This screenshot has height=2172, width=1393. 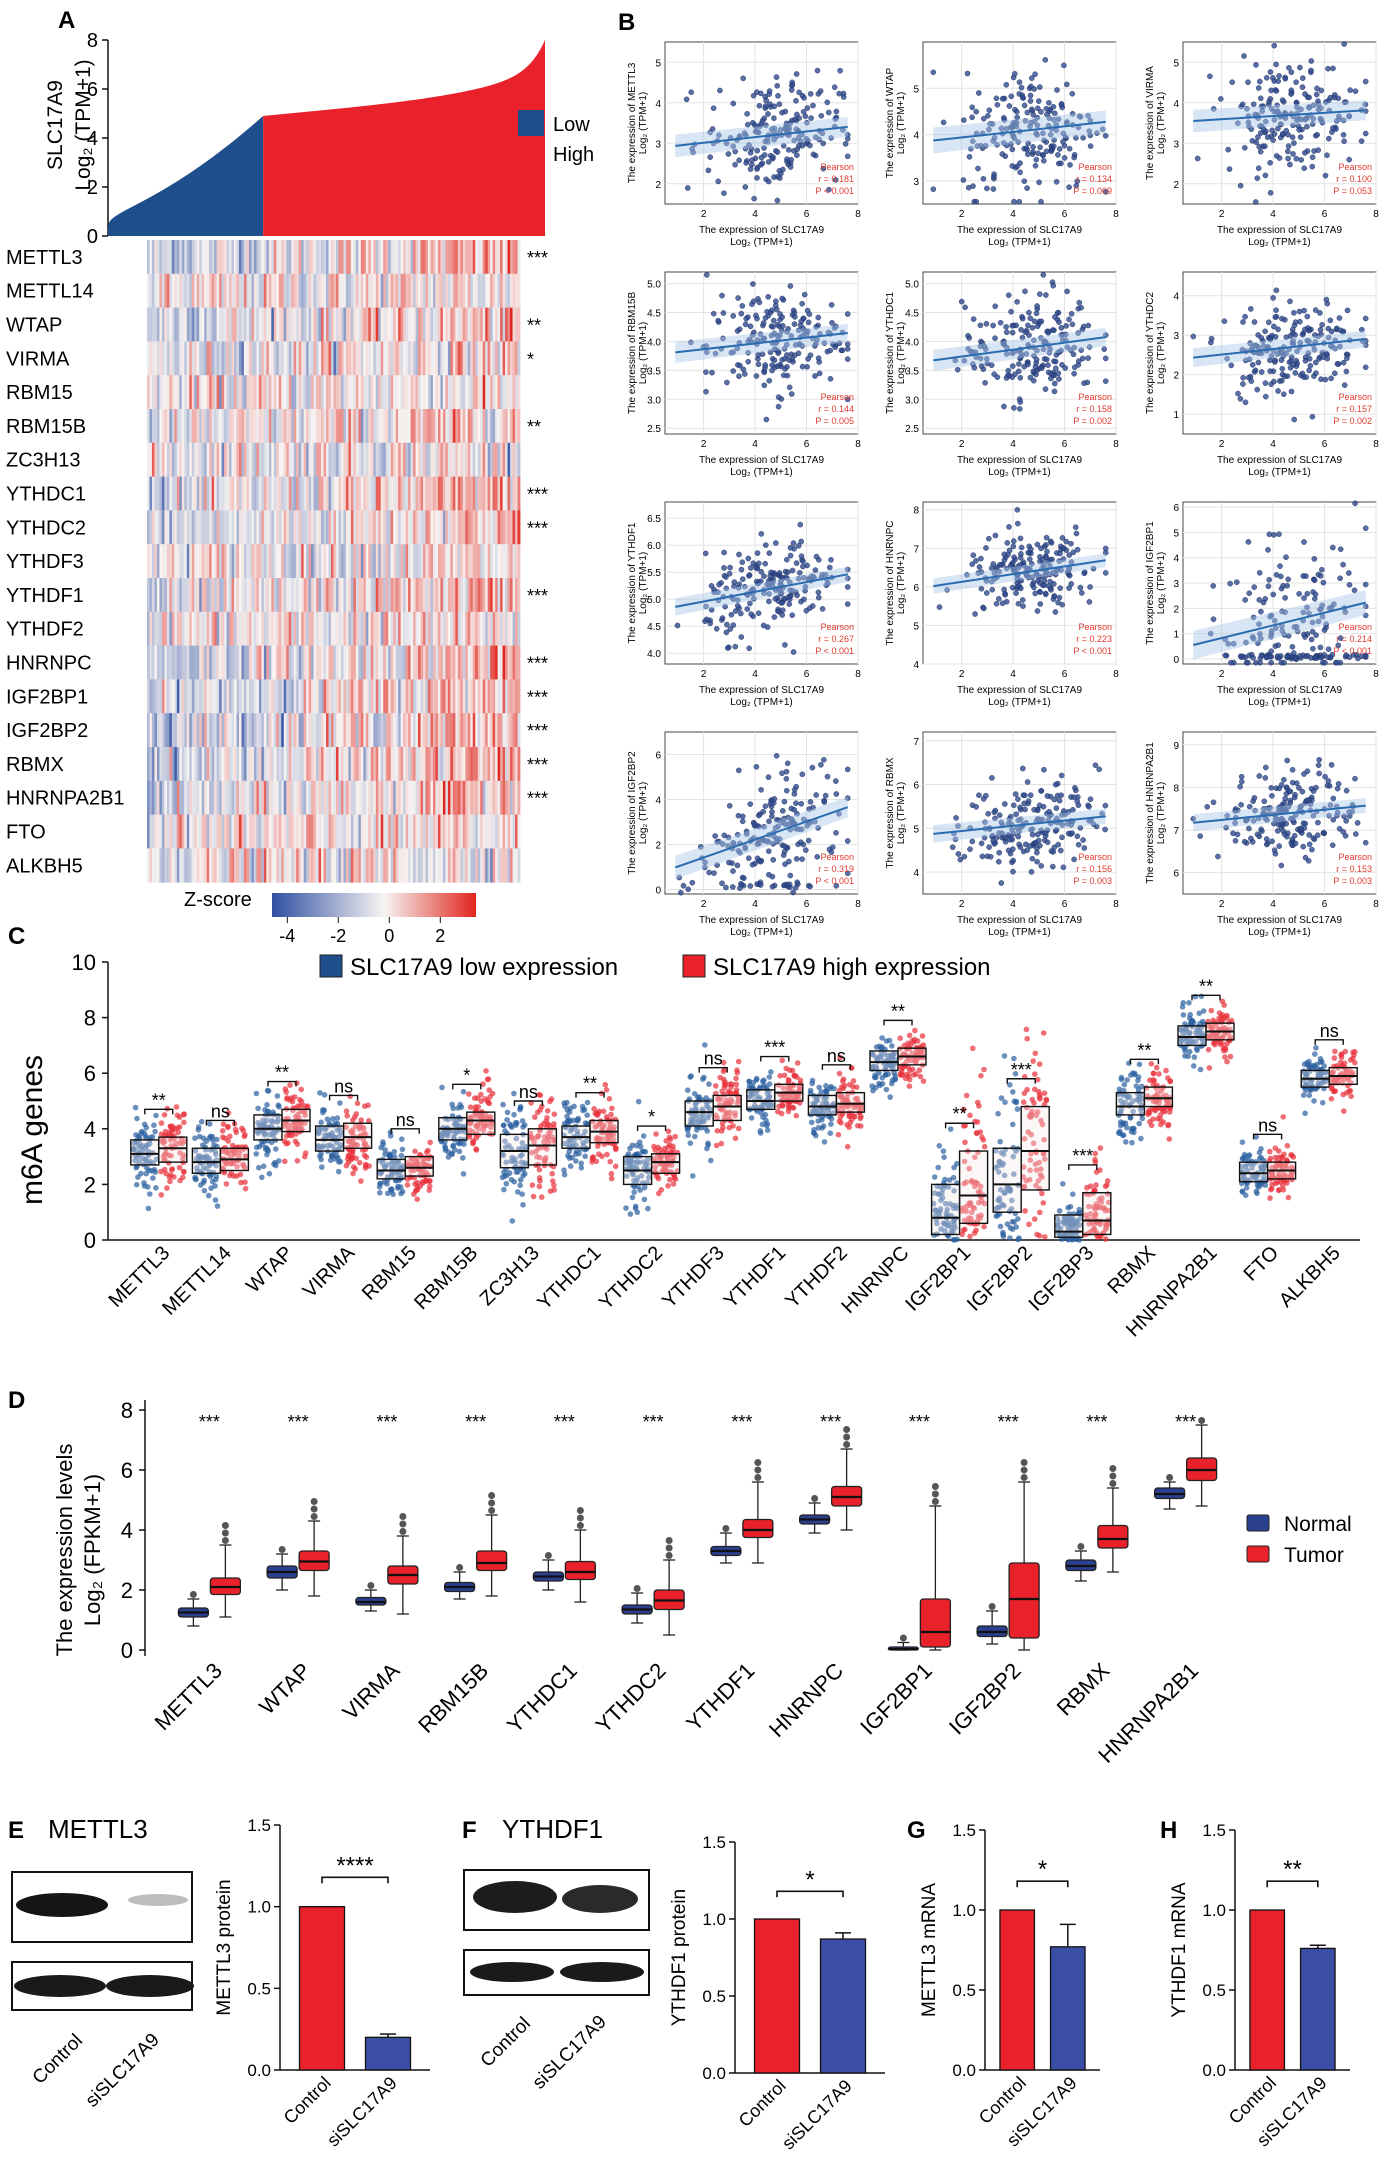 What do you see at coordinates (49, 664) in the screenshot?
I see `heat-row-label: HNRNPC` at bounding box center [49, 664].